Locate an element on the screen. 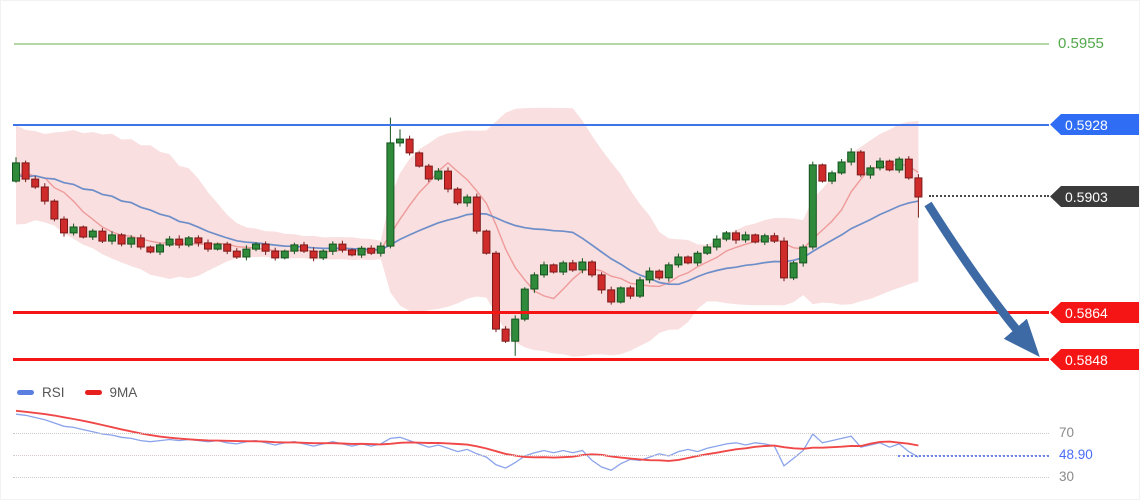  price-badge-support-2: 0.5848 is located at coordinates (1094, 359).